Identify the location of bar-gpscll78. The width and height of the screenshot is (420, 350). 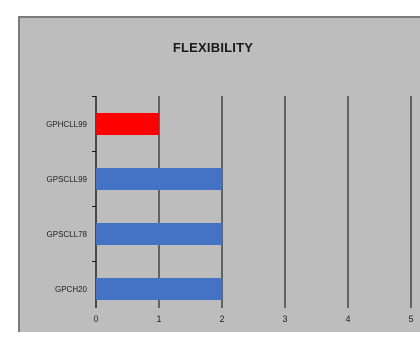
(159, 234).